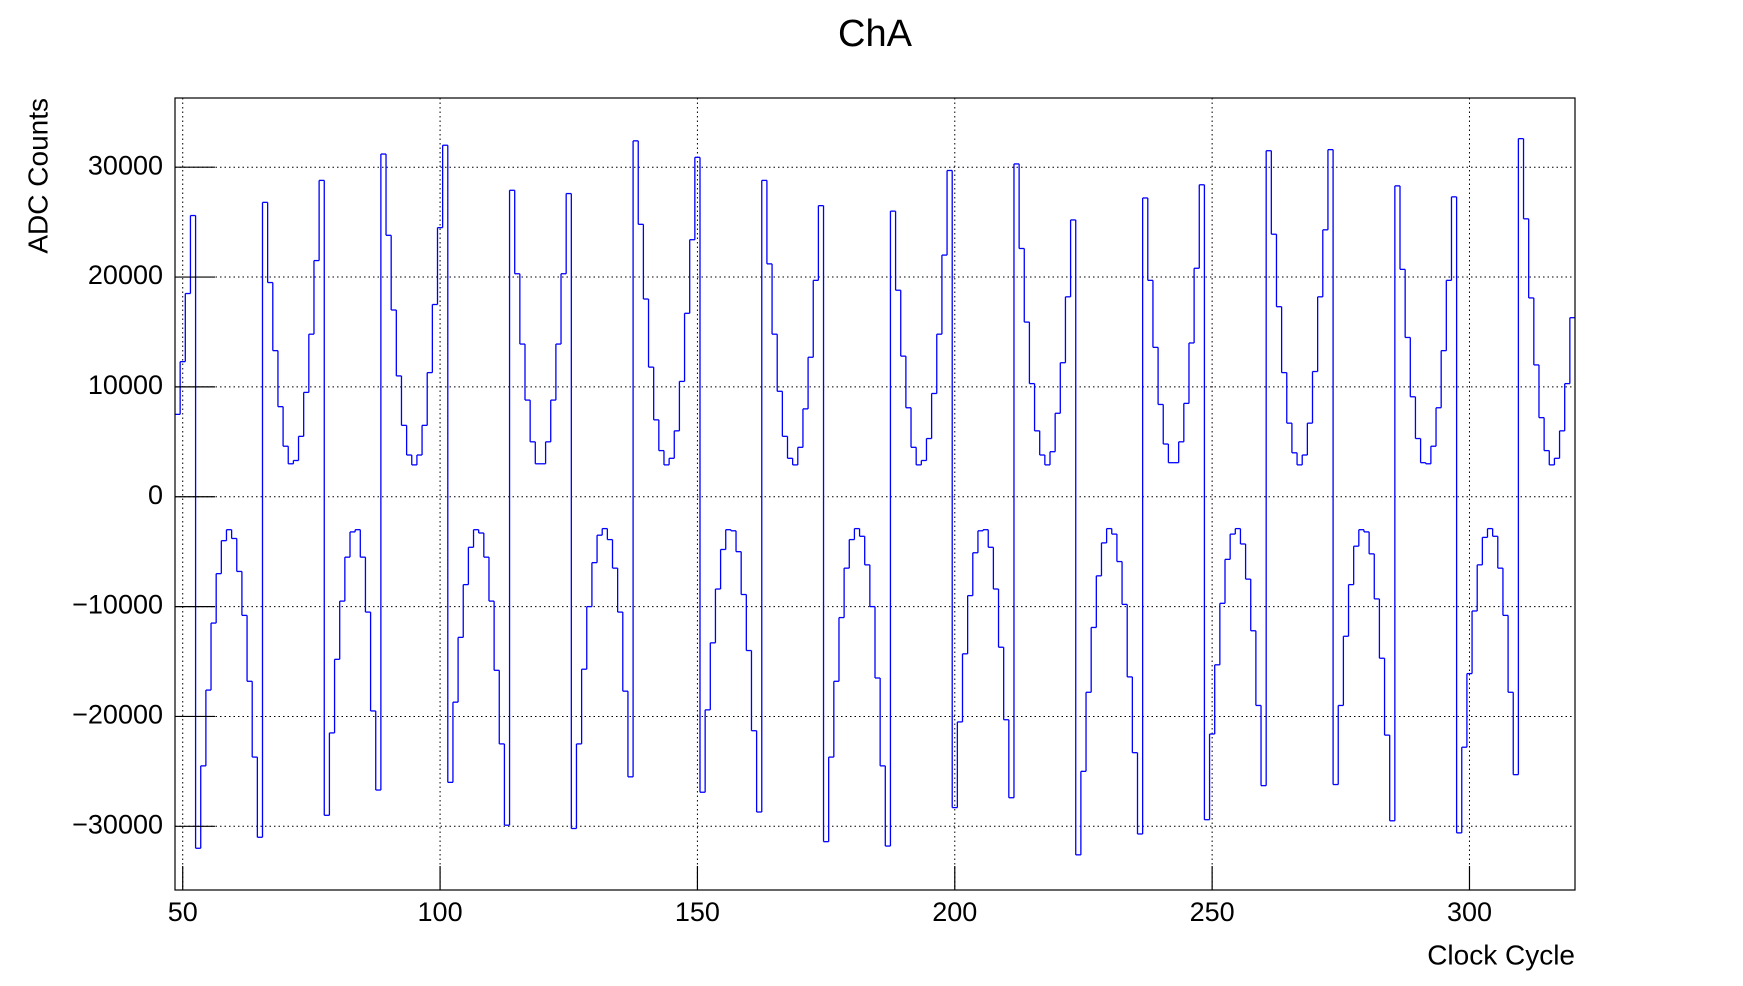 This screenshot has height=986, width=1743. Describe the element at coordinates (183, 912) in the screenshot. I see `x-tick-label: 50` at that location.